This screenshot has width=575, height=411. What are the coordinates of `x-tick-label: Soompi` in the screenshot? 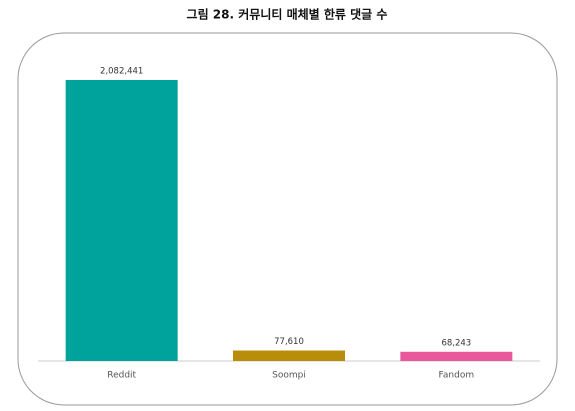 It's located at (289, 376).